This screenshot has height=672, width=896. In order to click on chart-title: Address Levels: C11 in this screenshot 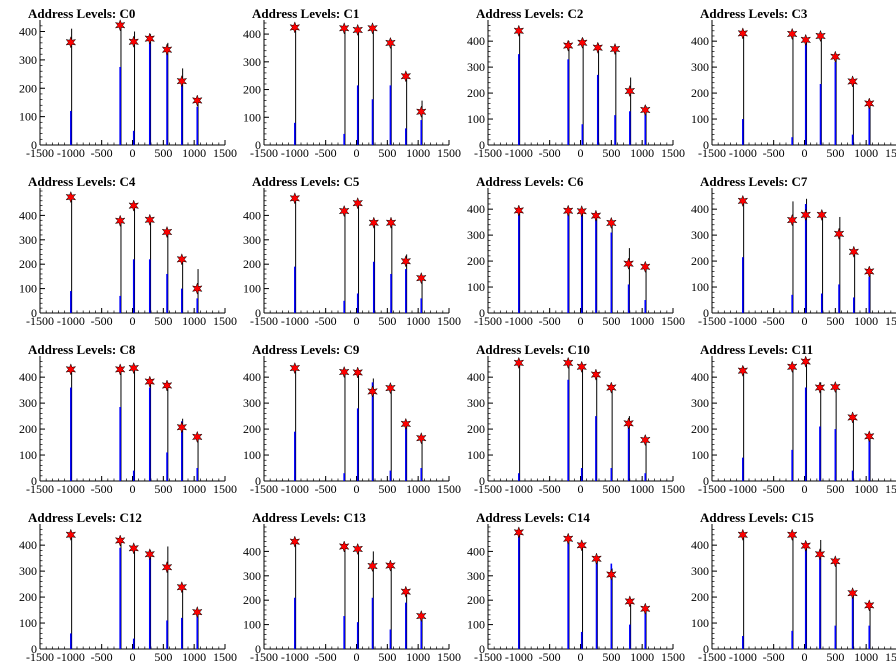, I will do `click(756, 349)`.